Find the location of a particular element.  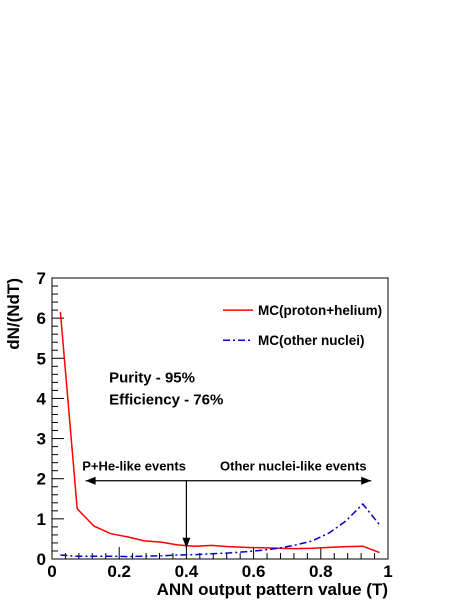

y-tick-label: 6 is located at coordinates (41, 318).